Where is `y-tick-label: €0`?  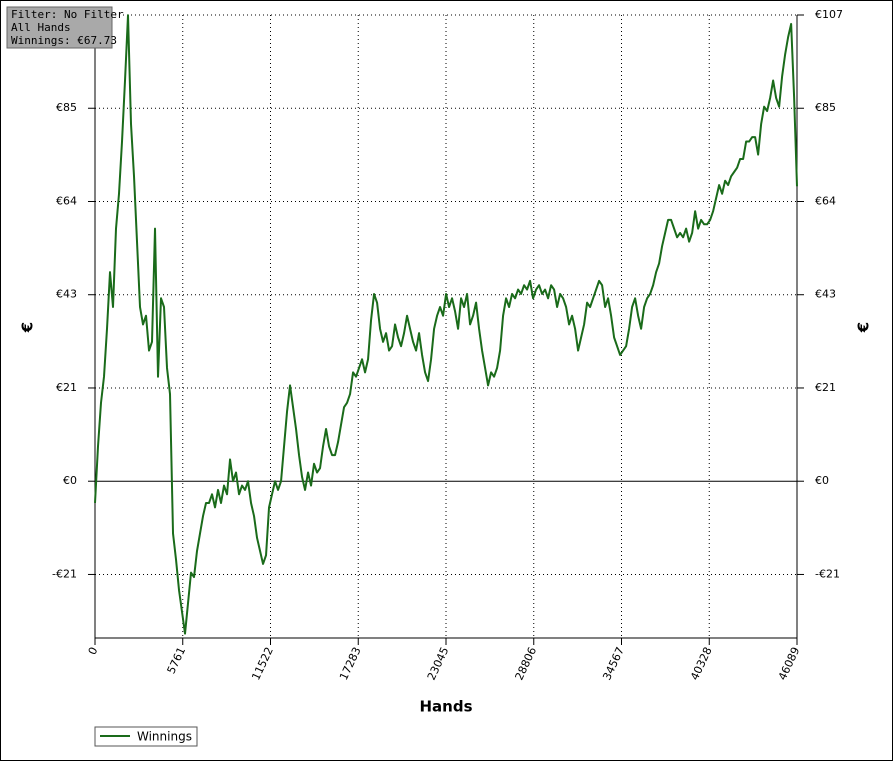
y-tick-label: €0 is located at coordinates (70, 480).